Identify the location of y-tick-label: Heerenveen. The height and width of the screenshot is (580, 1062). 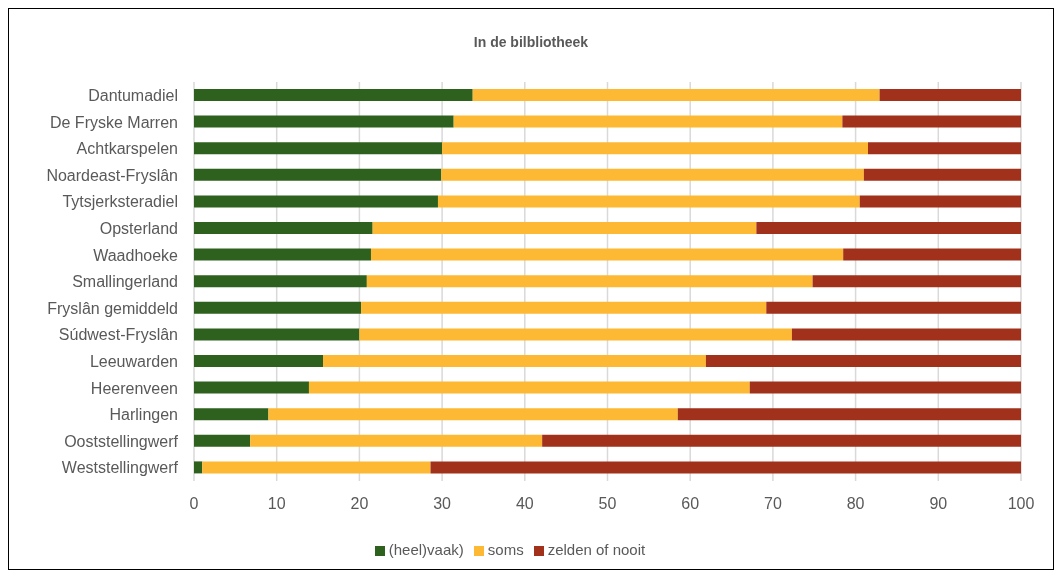
(134, 388).